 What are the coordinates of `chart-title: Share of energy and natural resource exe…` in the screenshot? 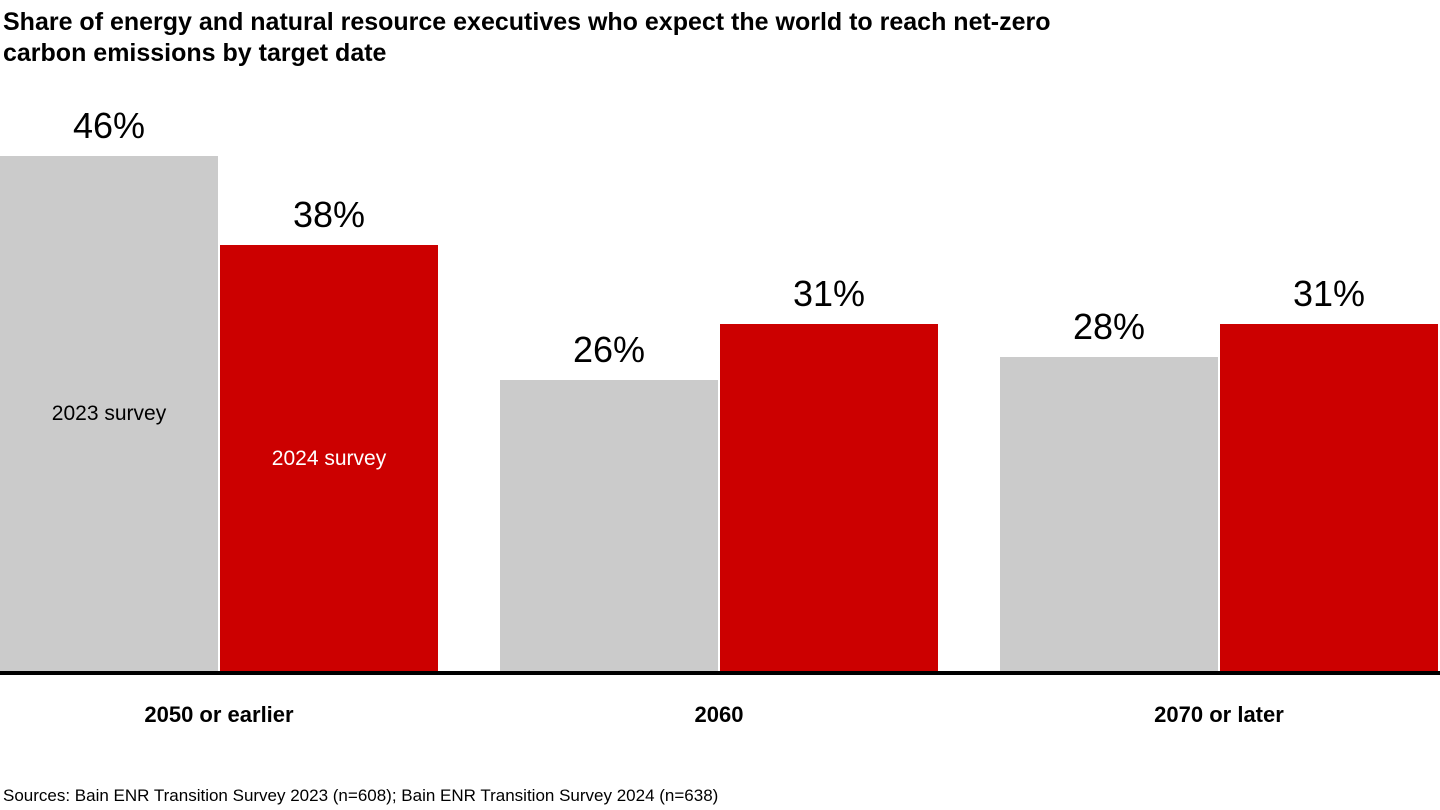 It's located at (527, 37).